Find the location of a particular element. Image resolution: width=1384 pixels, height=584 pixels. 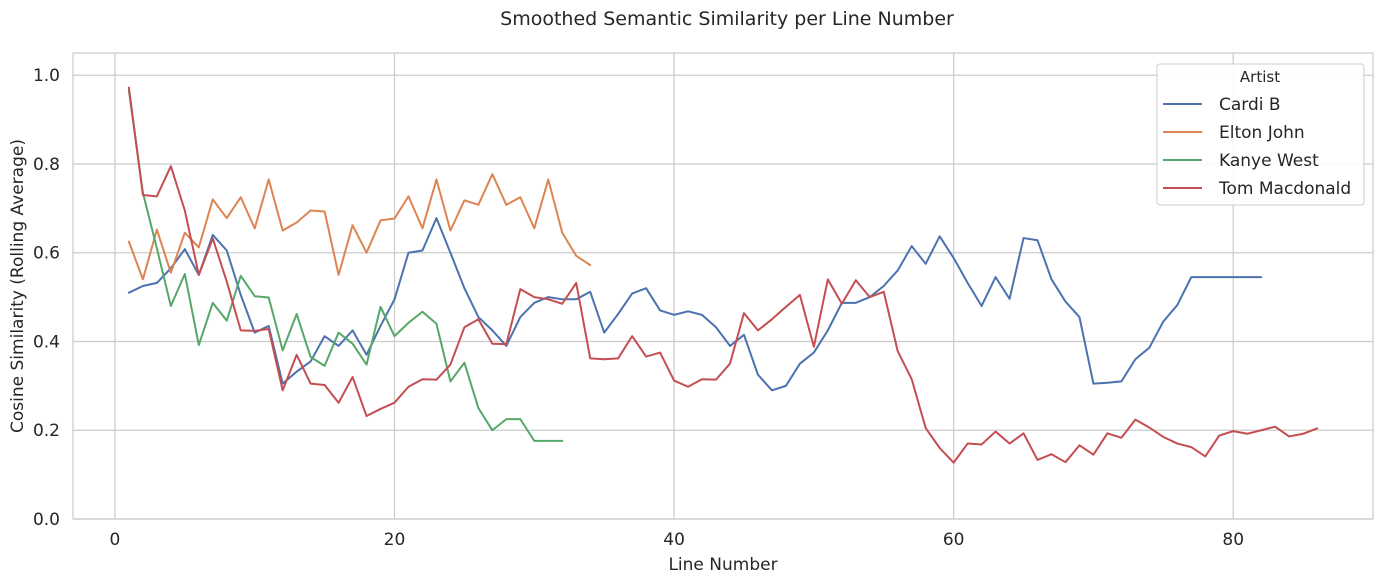

legend-item: Cardi B is located at coordinates (1222, 105).